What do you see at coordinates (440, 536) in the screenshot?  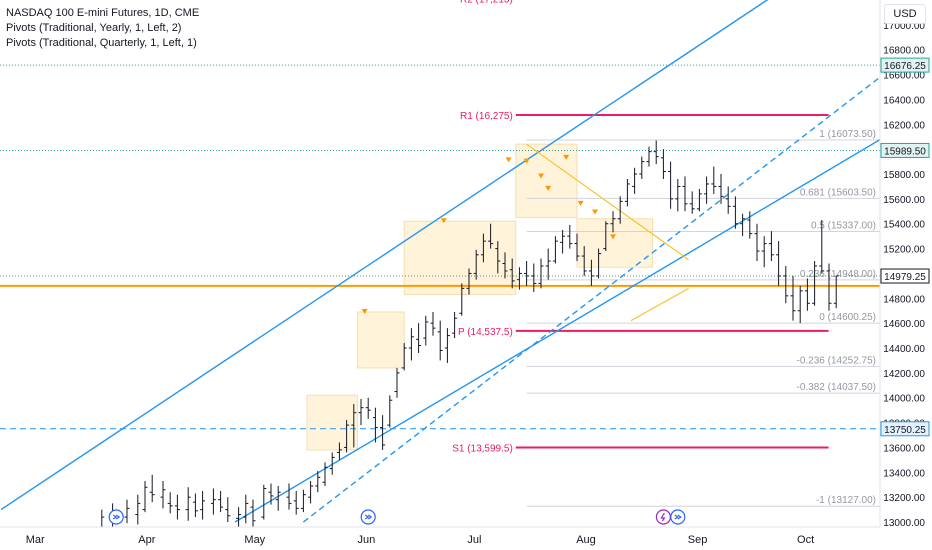 I see `time-axis: Mar Apr May Jun Jul Aug Sep Oct` at bounding box center [440, 536].